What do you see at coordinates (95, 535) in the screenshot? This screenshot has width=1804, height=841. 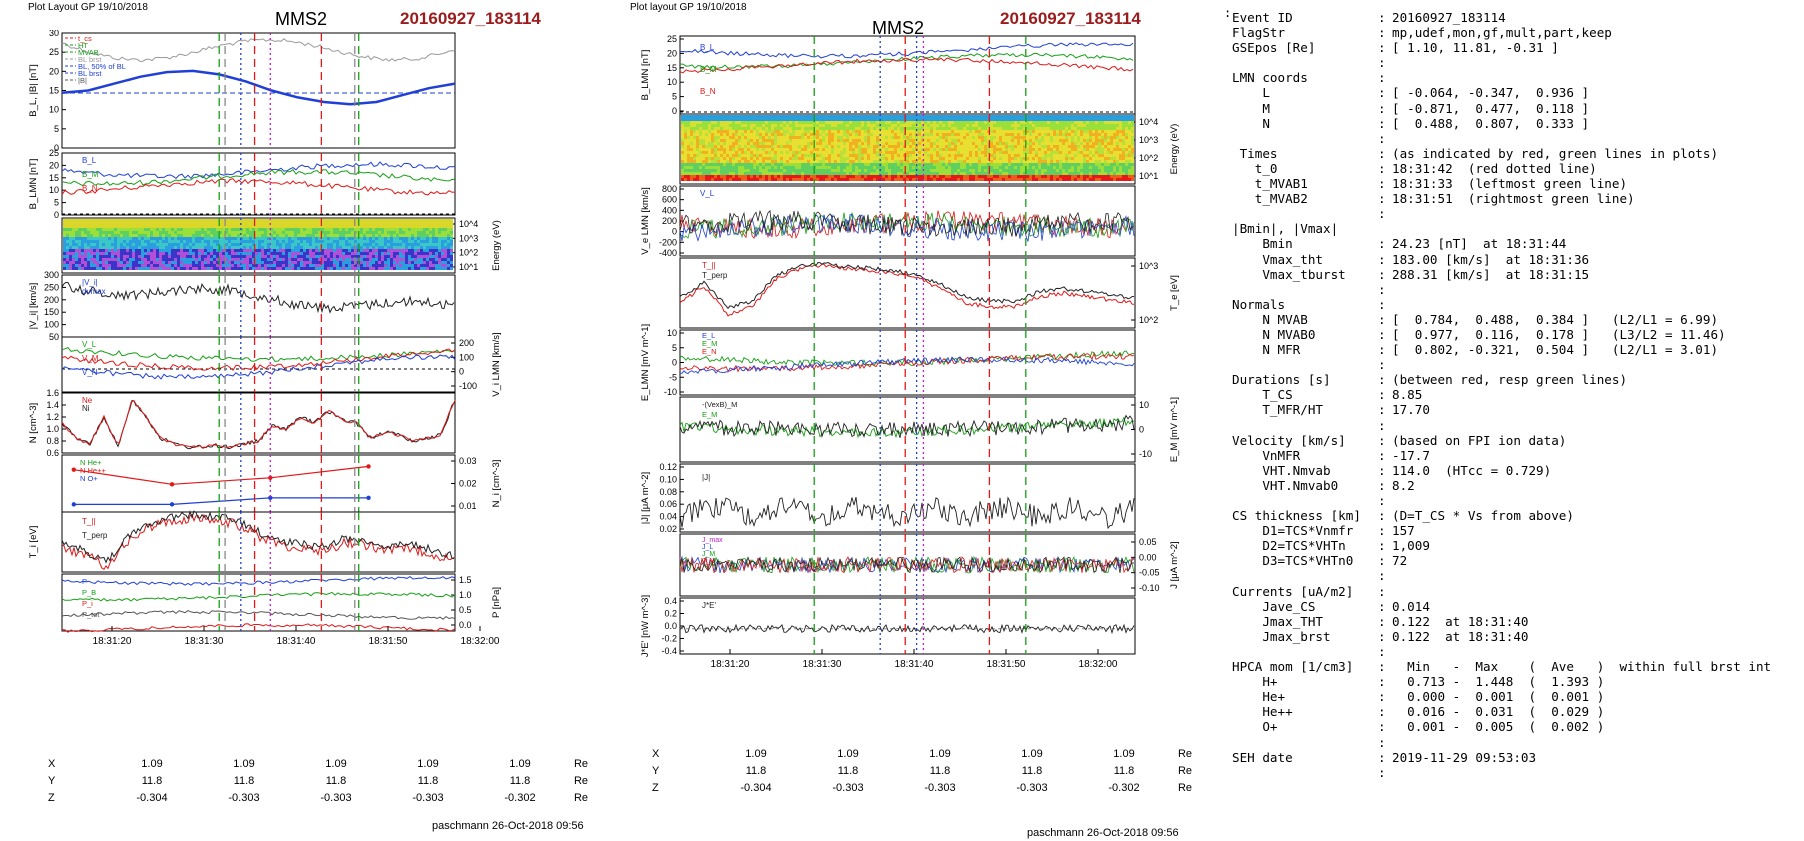 I see `legend-label: T_perp` at bounding box center [95, 535].